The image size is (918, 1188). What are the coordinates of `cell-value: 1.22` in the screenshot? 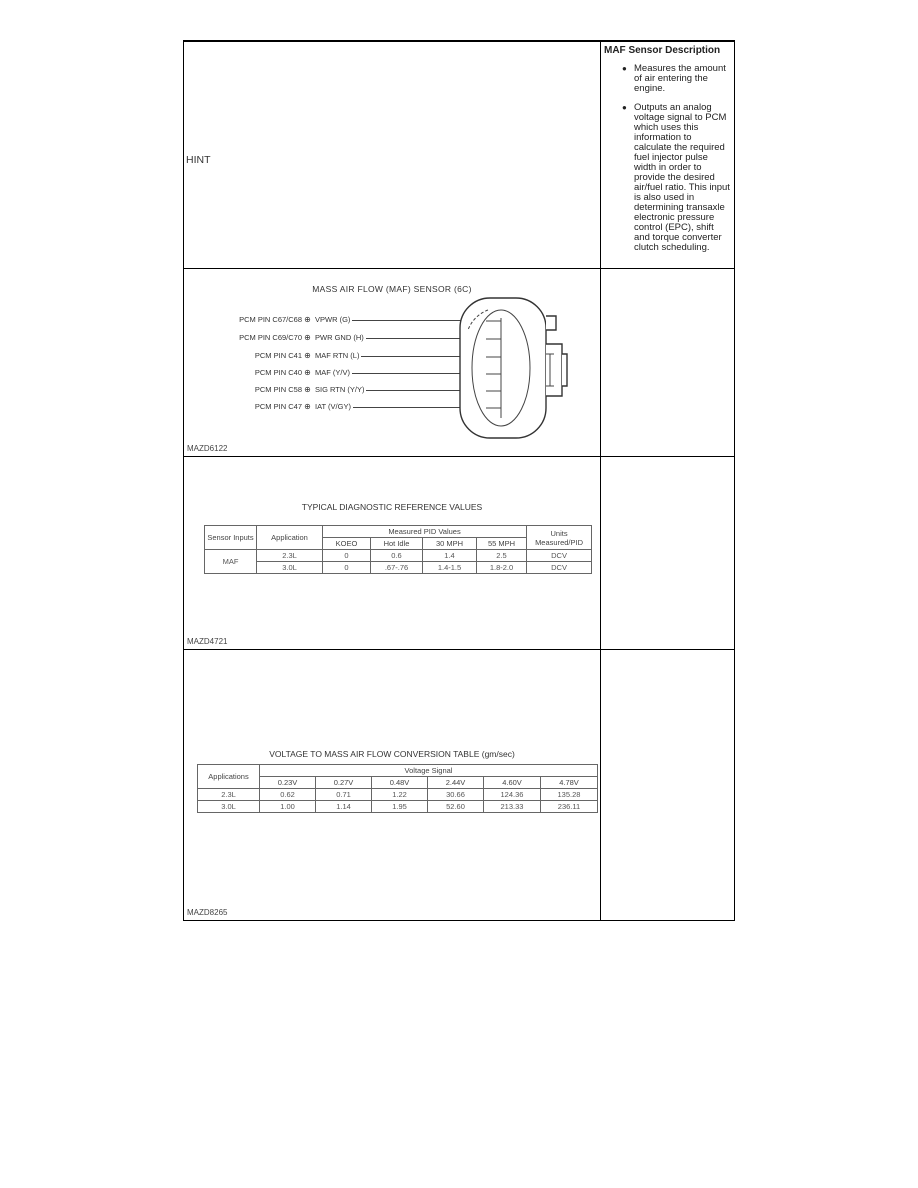 It's located at (399, 794).